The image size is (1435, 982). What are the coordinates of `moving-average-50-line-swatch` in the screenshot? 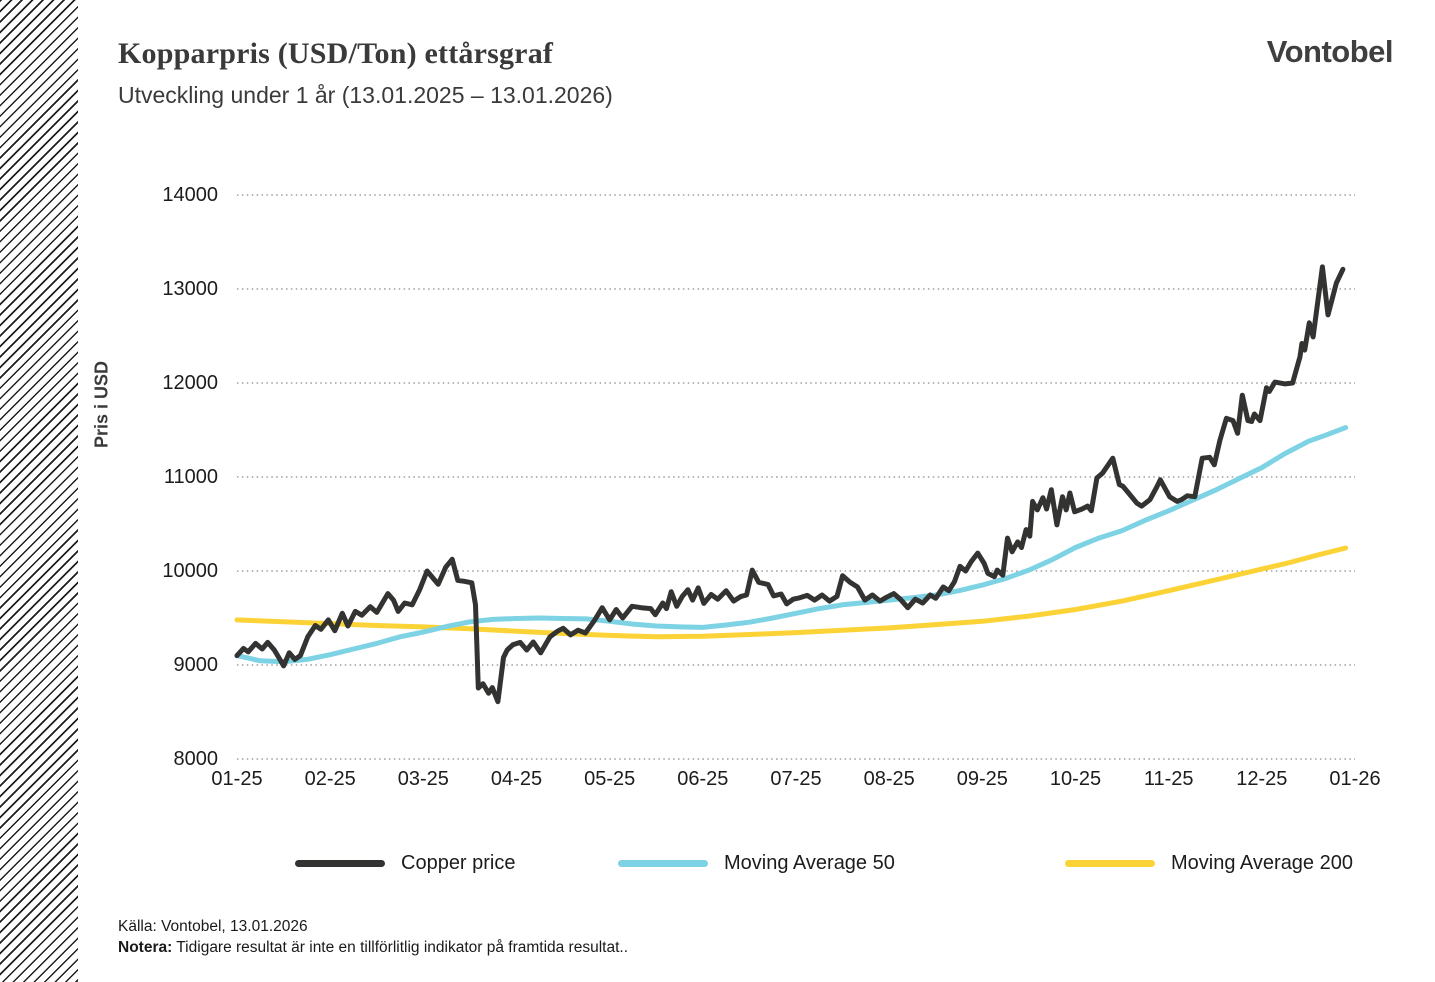 It's located at (663, 863).